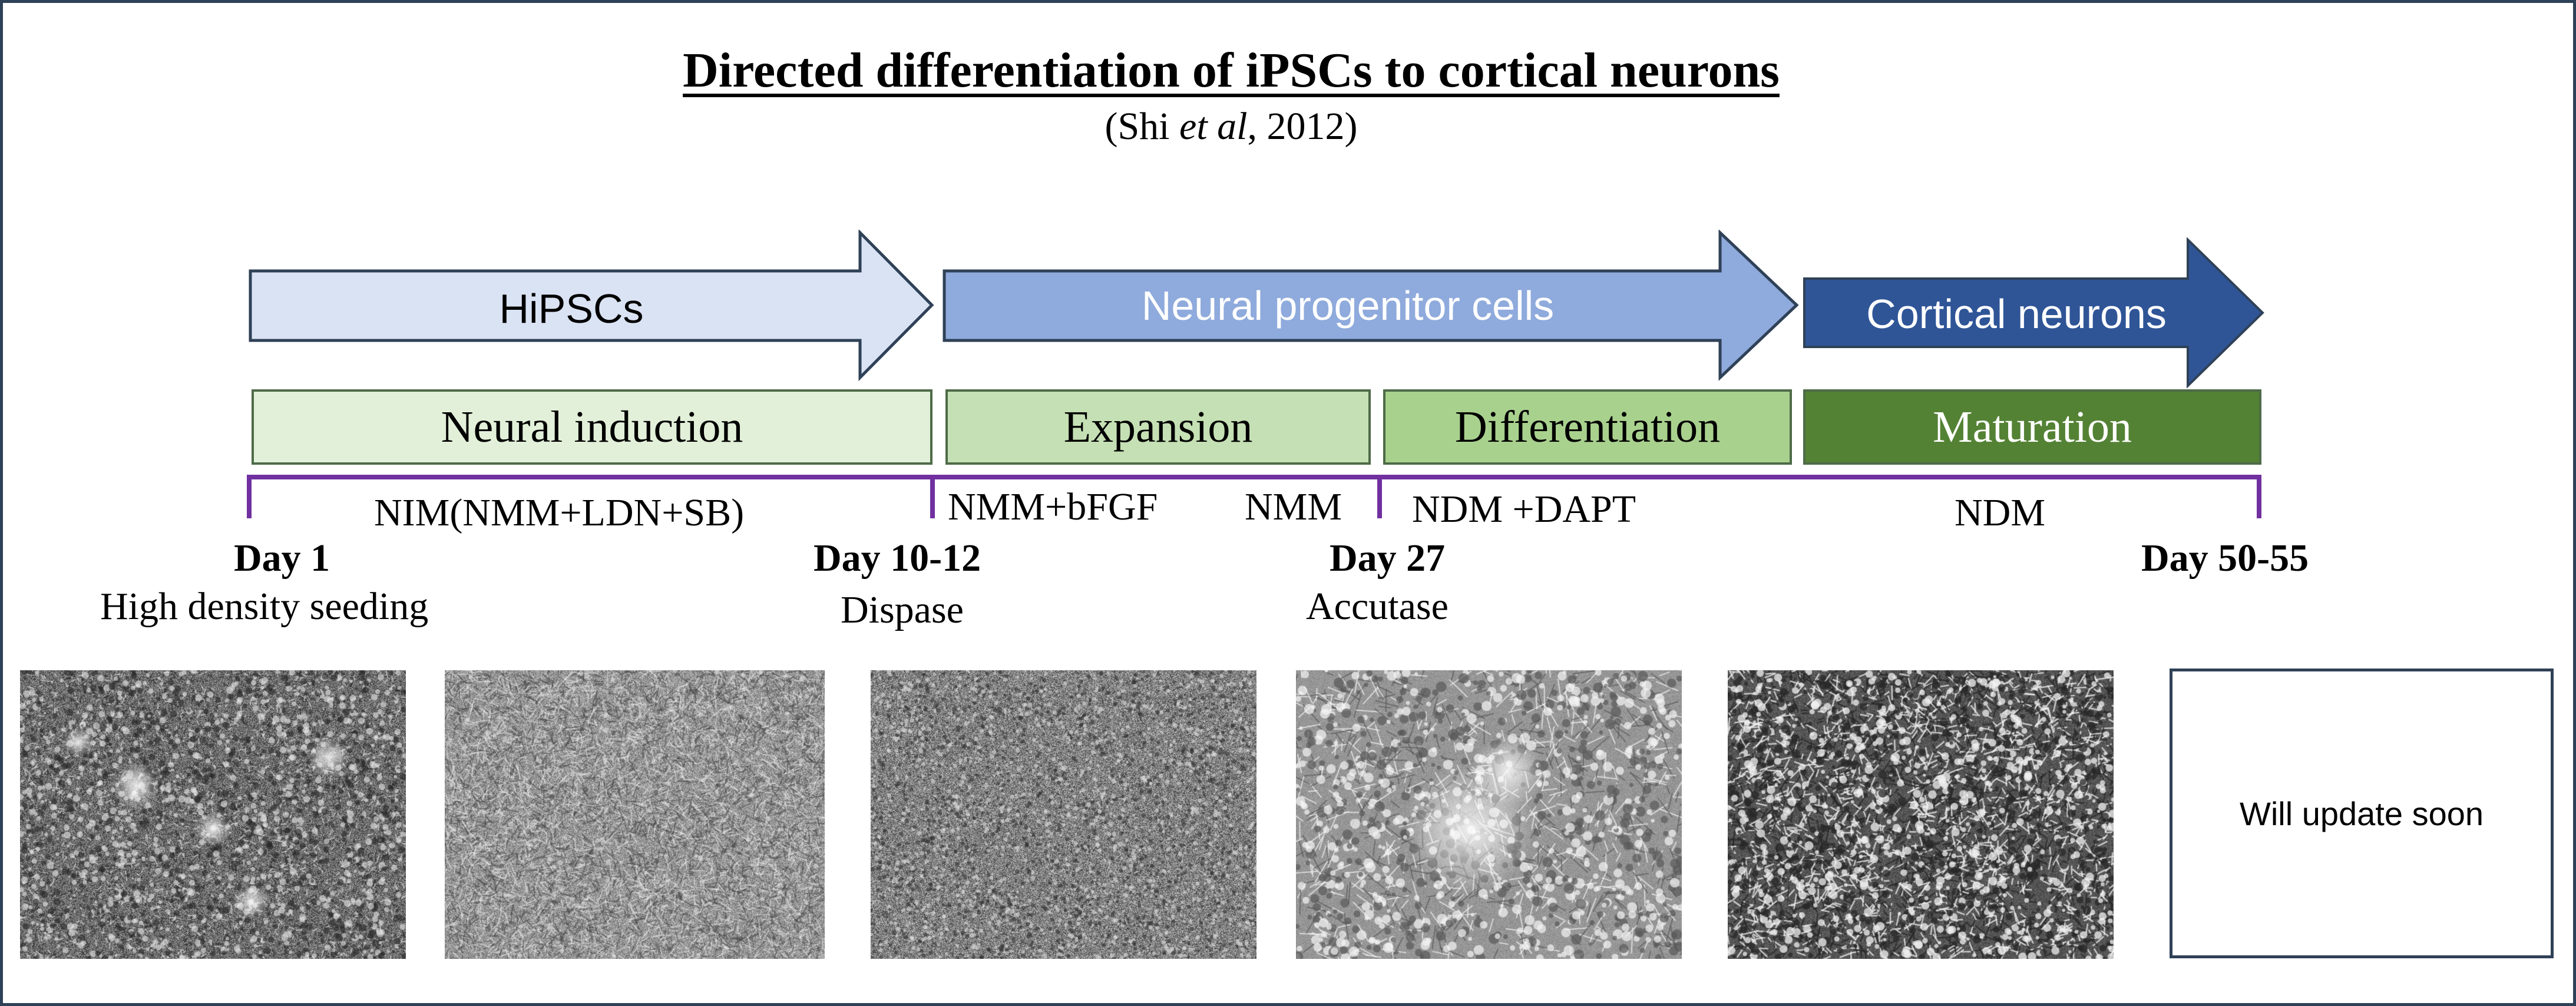 This screenshot has height=1006, width=2576. I want to click on arrow-label-neural-progenitor-cells: Neural progenitor cells, so click(1348, 306).